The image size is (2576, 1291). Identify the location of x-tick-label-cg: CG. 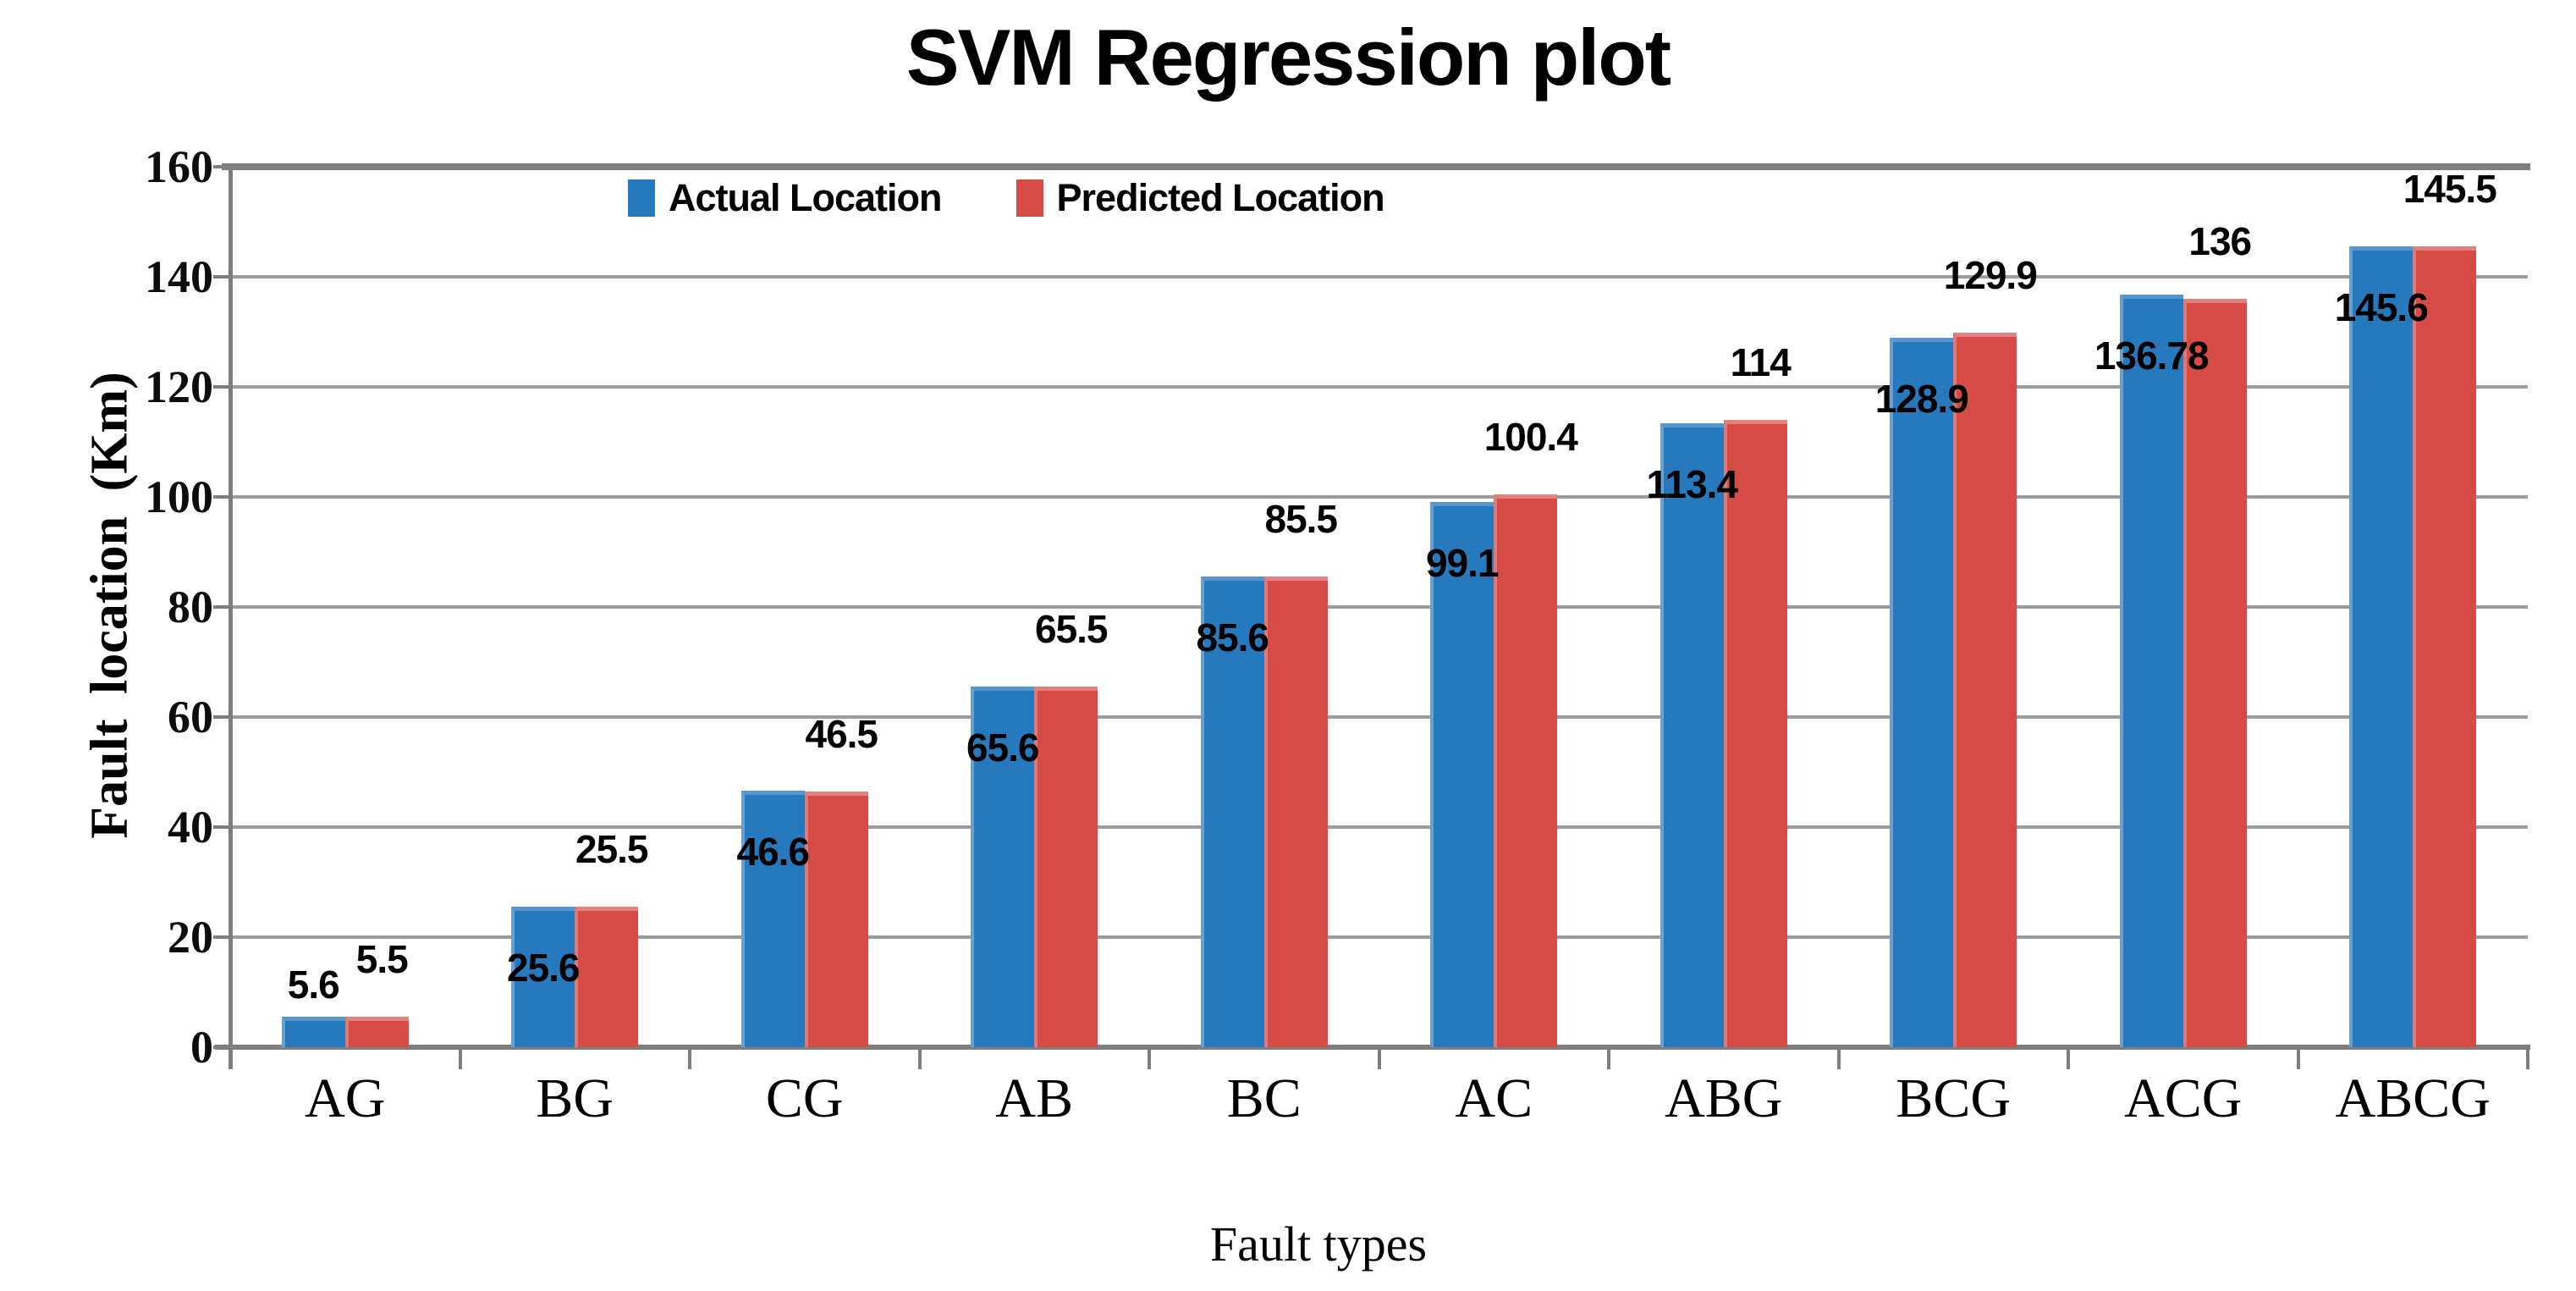
(804, 1099).